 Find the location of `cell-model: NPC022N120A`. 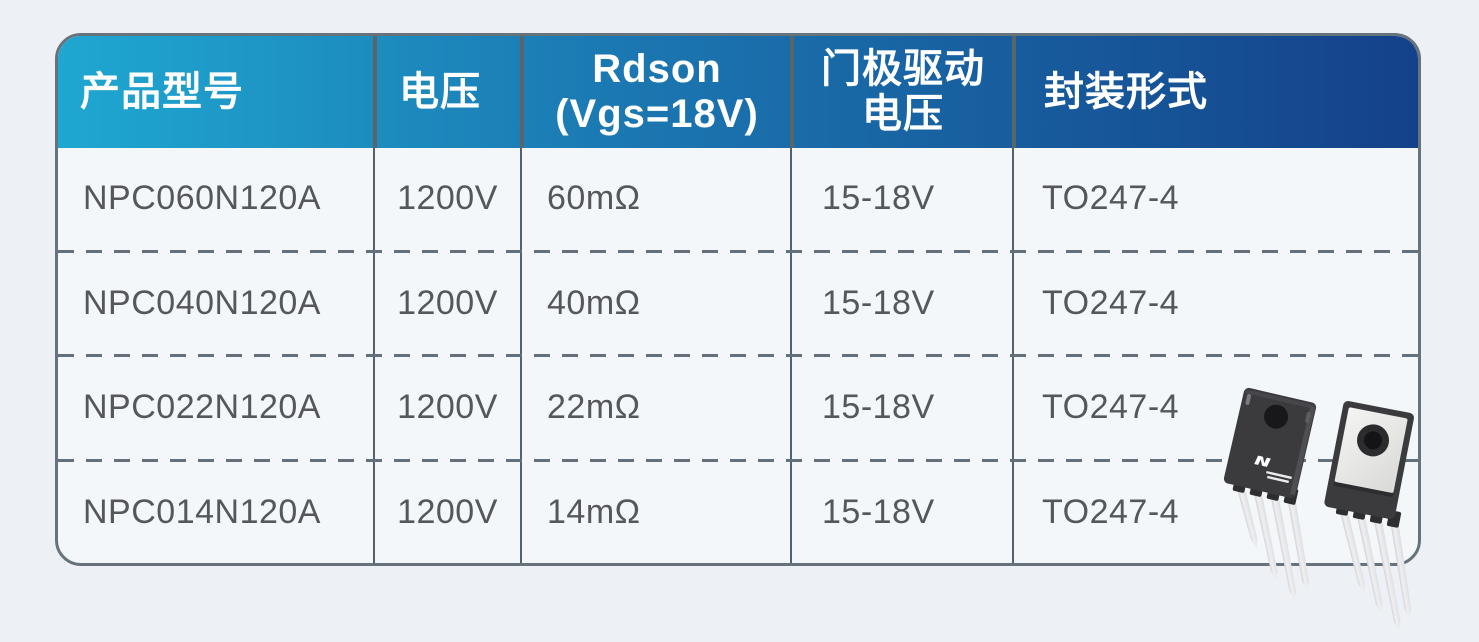

cell-model: NPC022N120A is located at coordinates (202, 407).